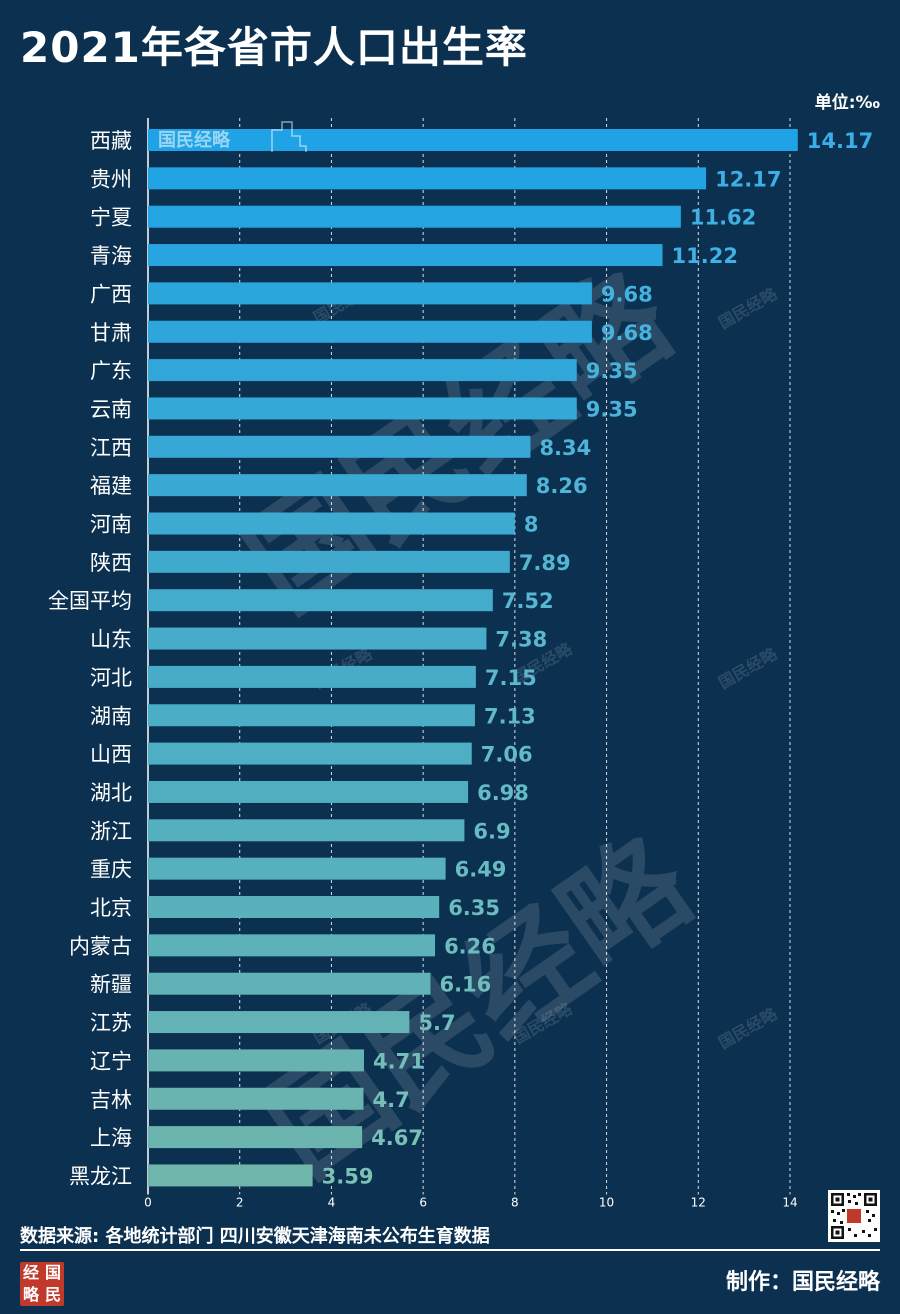 This screenshot has height=1314, width=900. Describe the element at coordinates (723, 218) in the screenshot. I see `data-label: 11.62` at that location.